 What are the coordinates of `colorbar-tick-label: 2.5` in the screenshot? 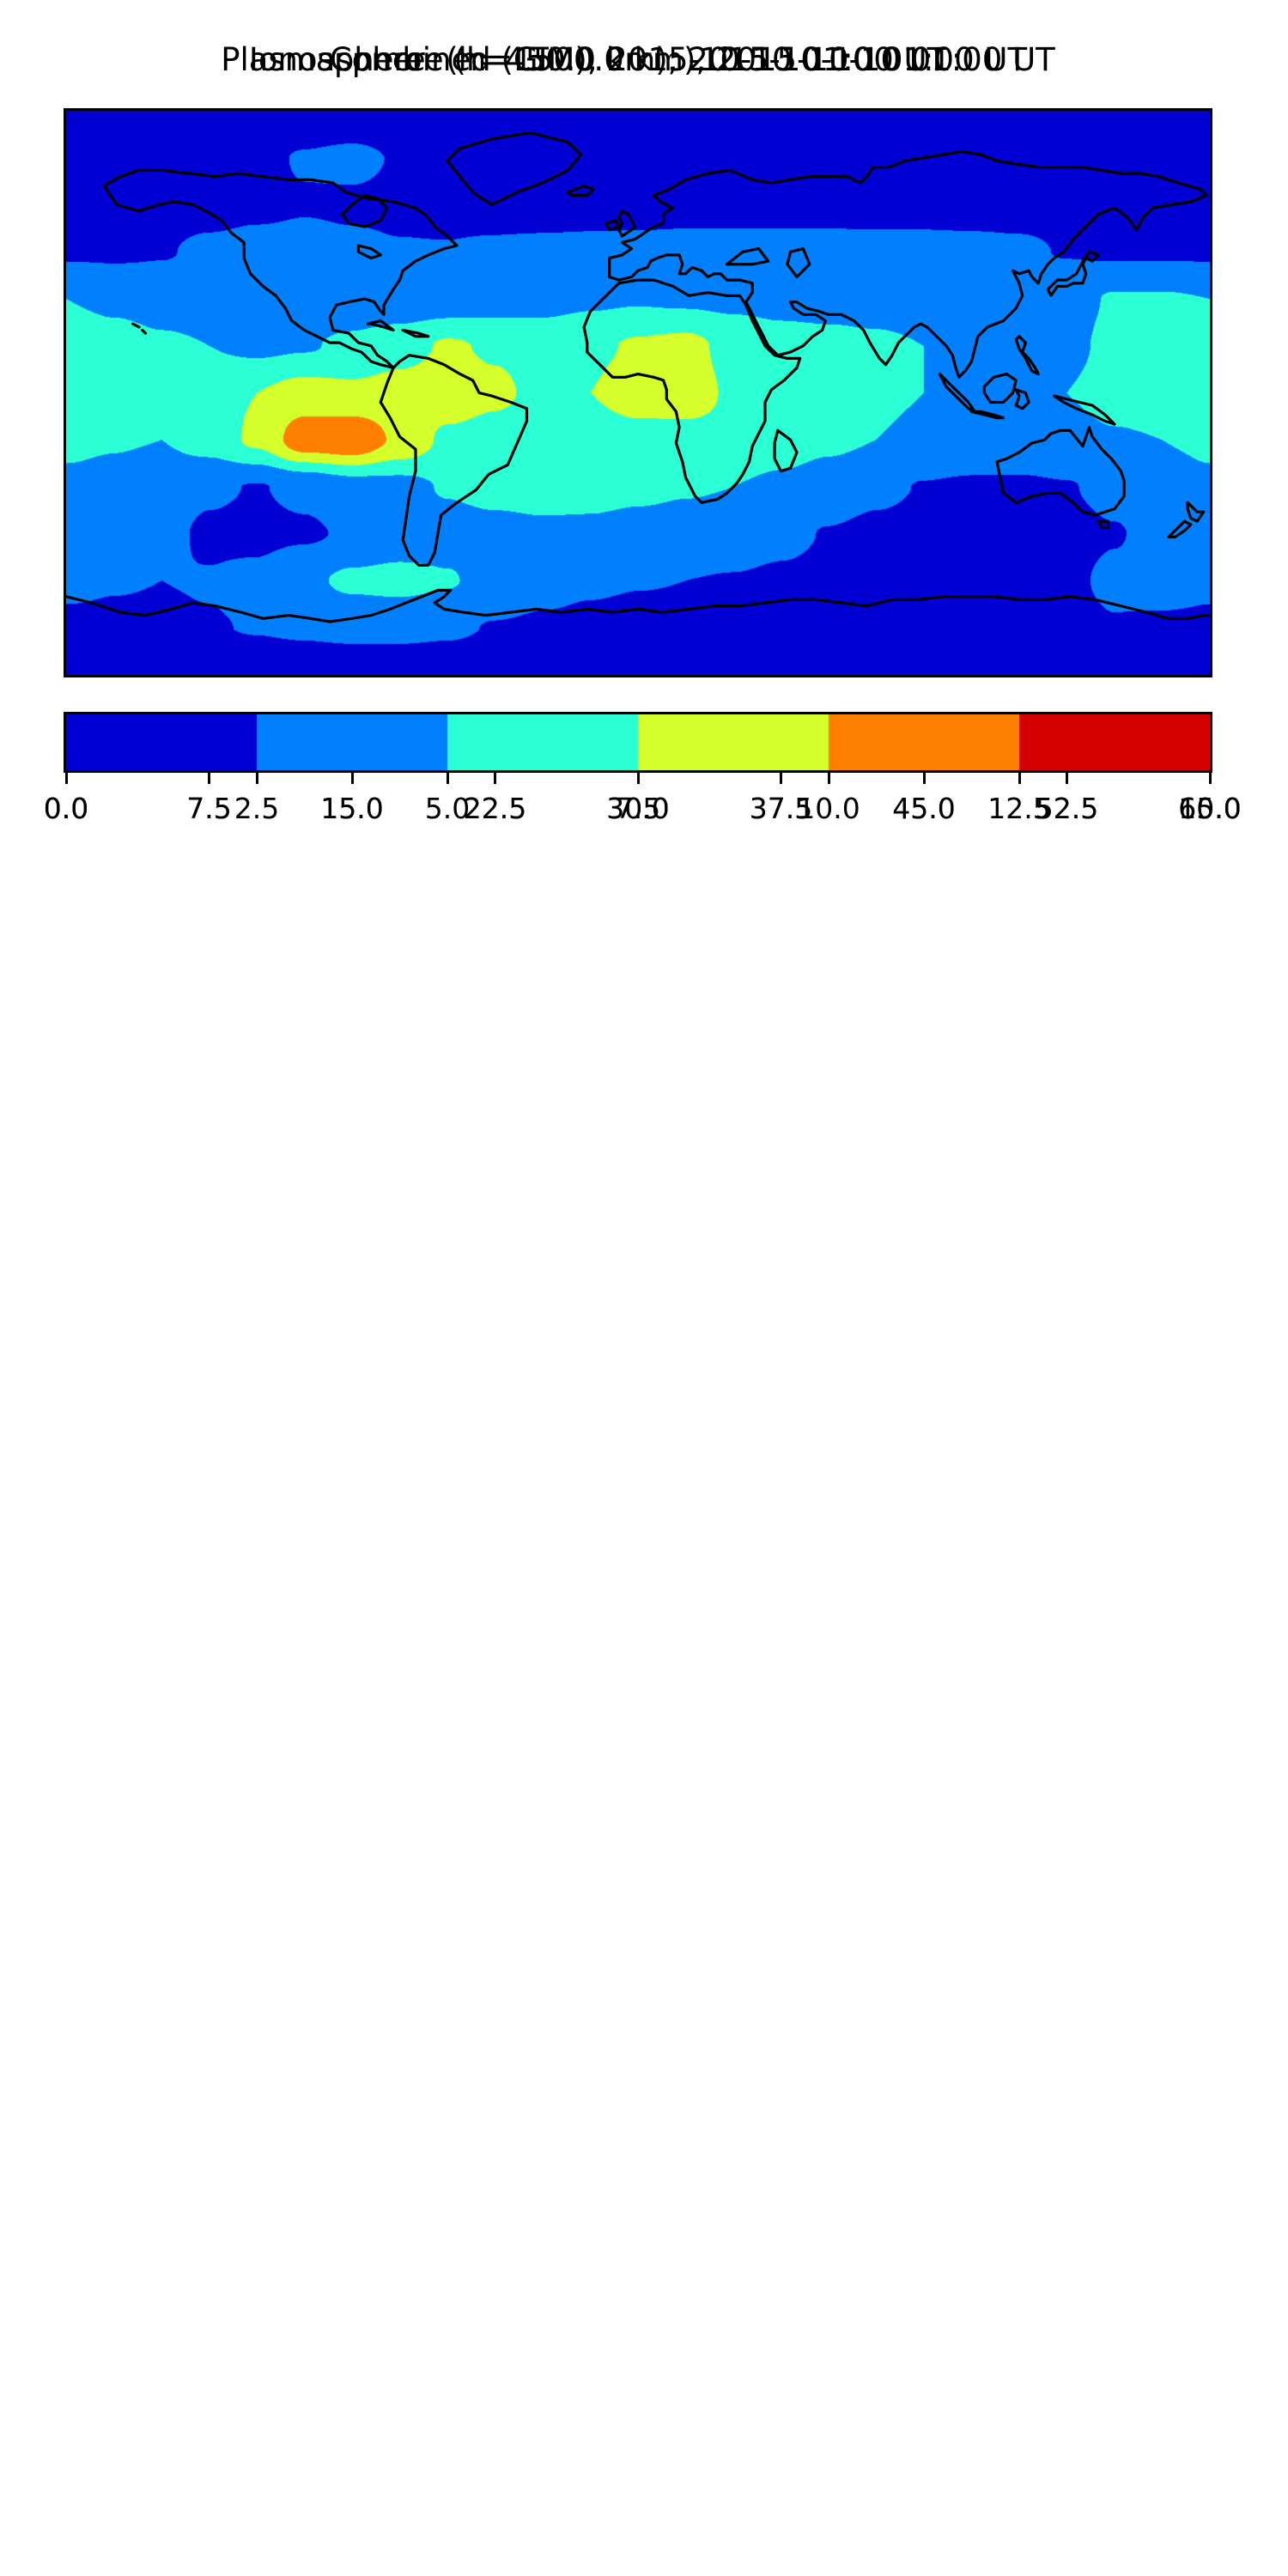 It's located at (257, 808).